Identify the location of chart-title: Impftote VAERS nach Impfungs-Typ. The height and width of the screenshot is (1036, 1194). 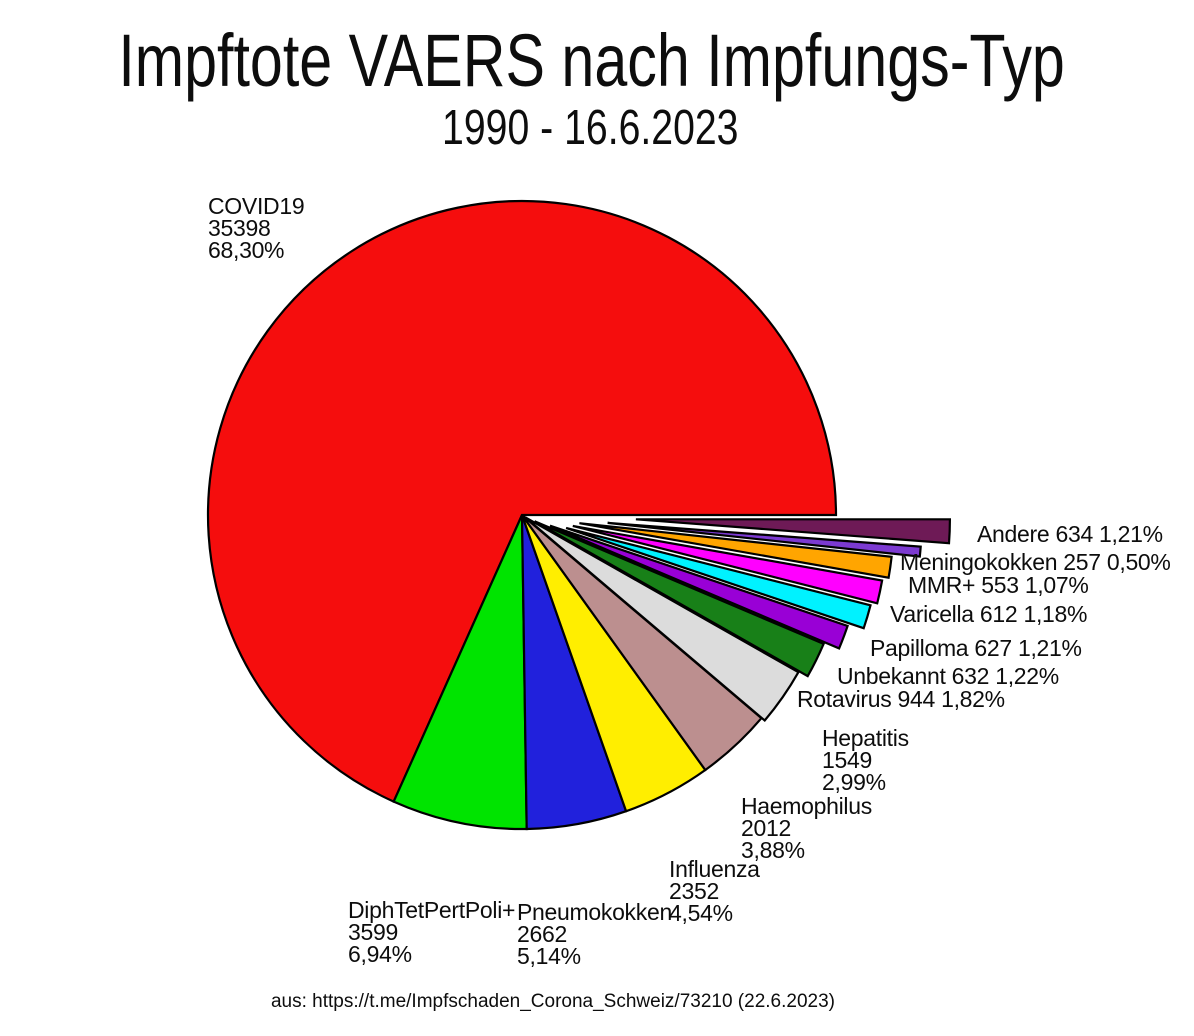
(590, 61).